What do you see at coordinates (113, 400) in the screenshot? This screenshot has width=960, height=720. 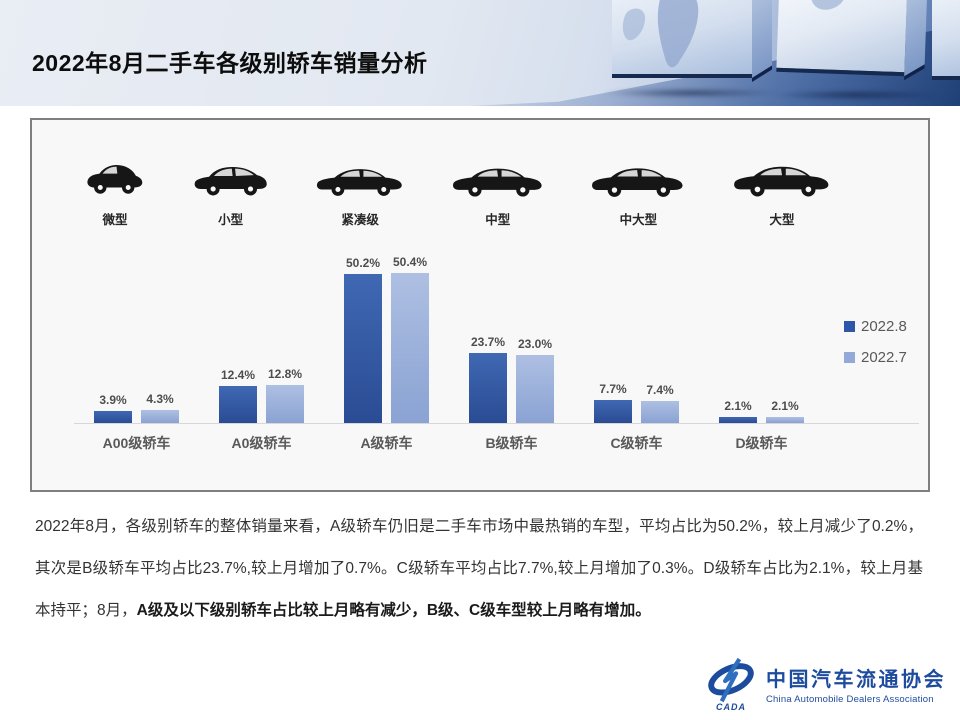 I see `bar-value-label: 3.9%` at bounding box center [113, 400].